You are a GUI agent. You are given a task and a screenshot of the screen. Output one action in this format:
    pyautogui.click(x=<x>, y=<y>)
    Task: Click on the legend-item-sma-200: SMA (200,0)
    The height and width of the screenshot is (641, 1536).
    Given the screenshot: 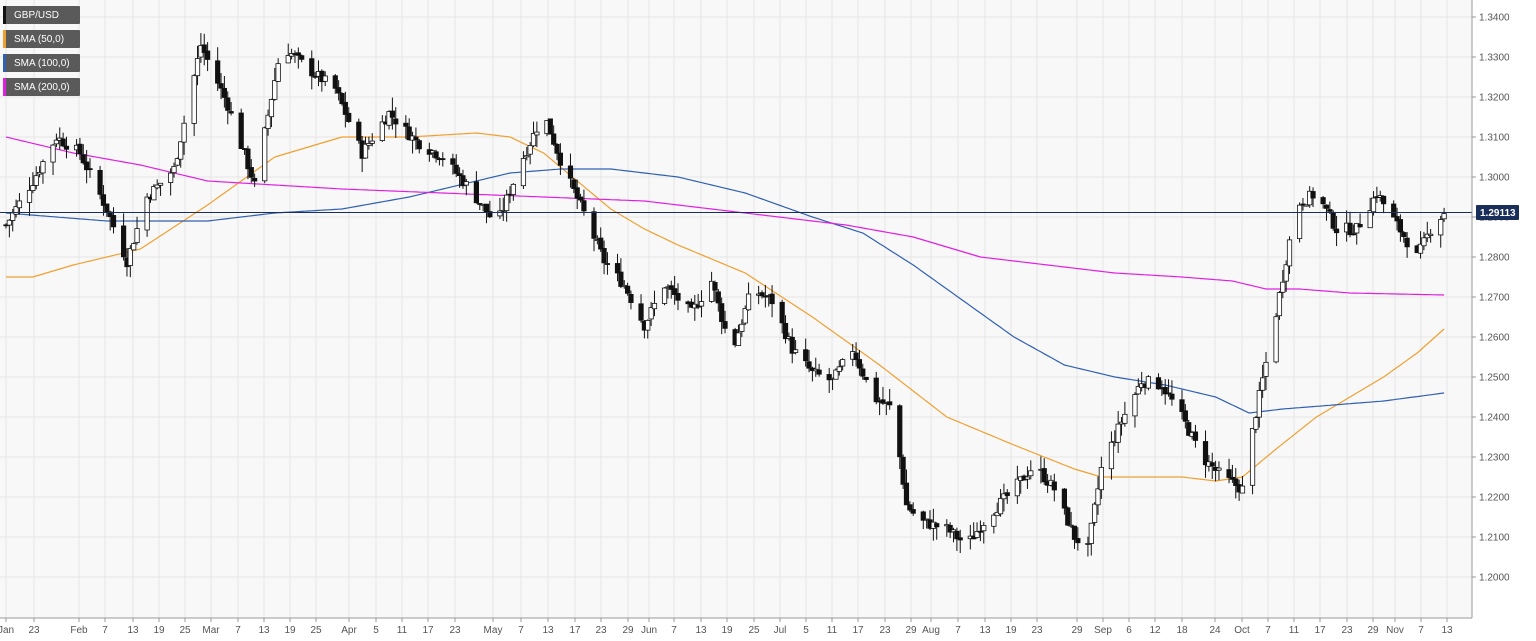 What is the action you would take?
    pyautogui.click(x=41, y=87)
    